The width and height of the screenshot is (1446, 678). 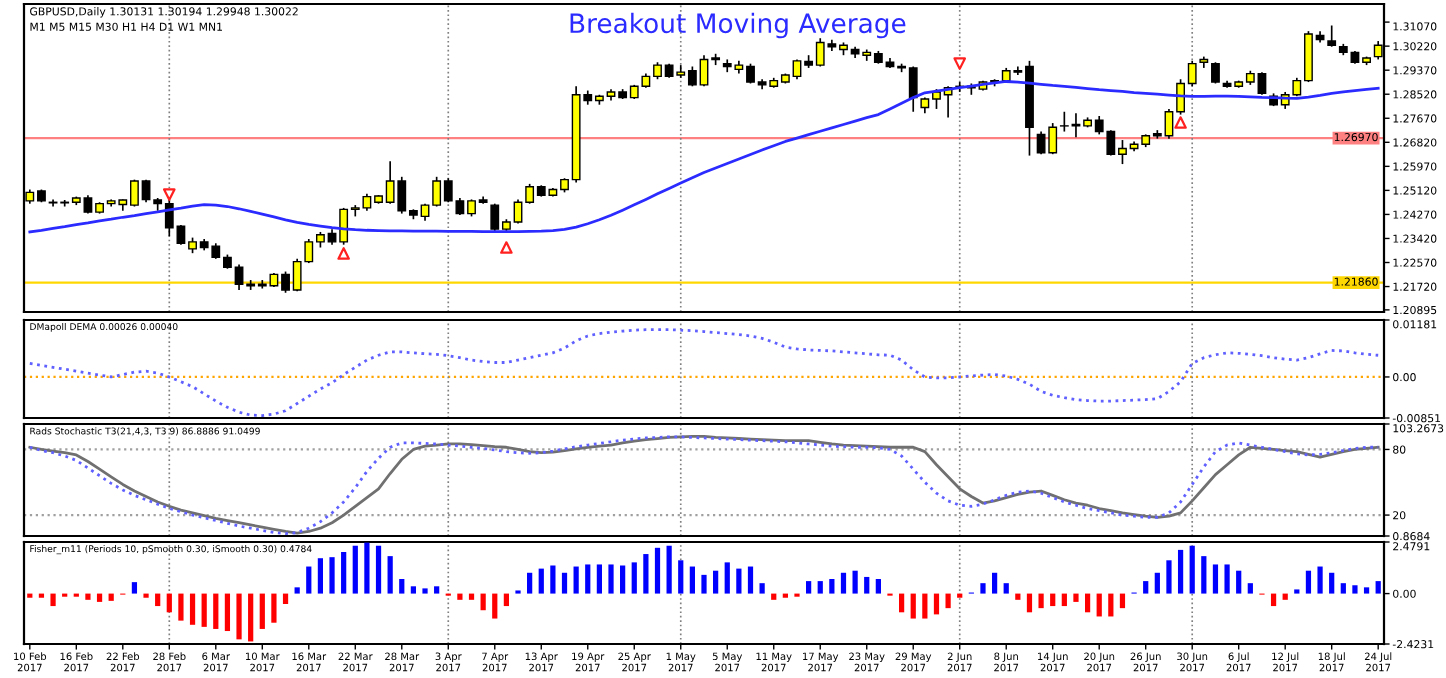 What do you see at coordinates (738, 25) in the screenshot?
I see `chart-title: Breakout Moving Average` at bounding box center [738, 25].